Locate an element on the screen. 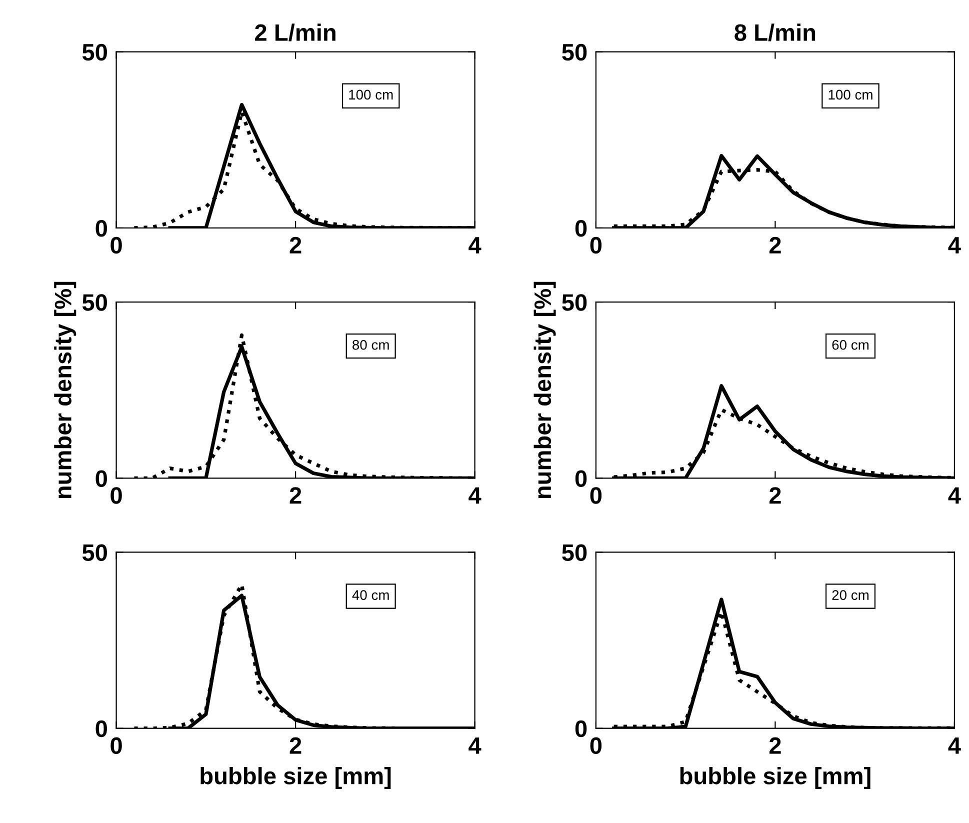  annotation: 20 cm is located at coordinates (850, 595).